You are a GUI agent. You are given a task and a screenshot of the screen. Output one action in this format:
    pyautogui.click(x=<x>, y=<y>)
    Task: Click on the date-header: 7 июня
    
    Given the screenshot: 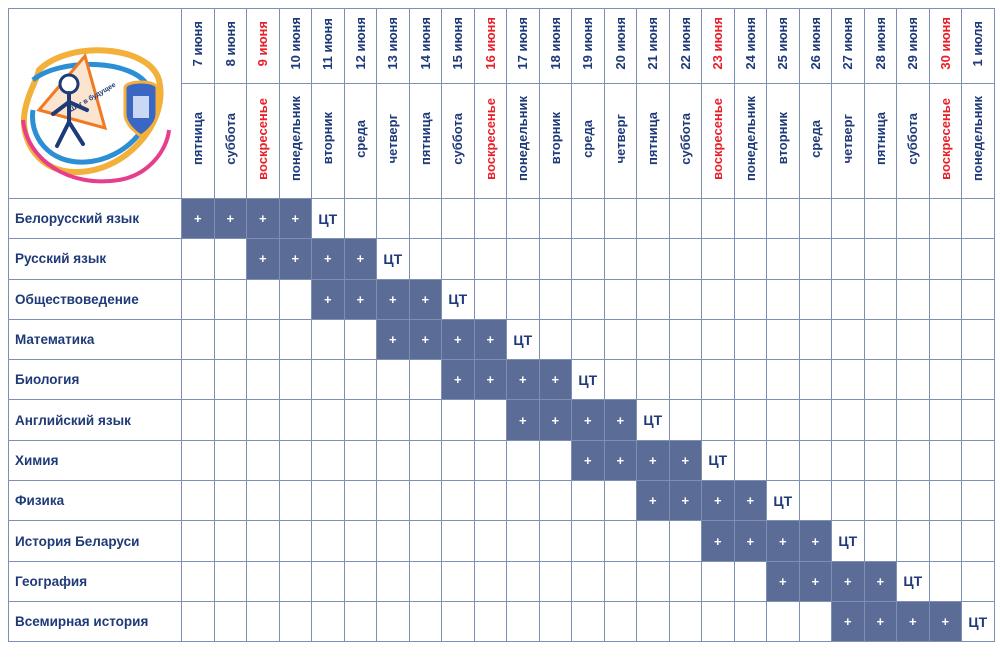 What is the action you would take?
    pyautogui.click(x=198, y=46)
    